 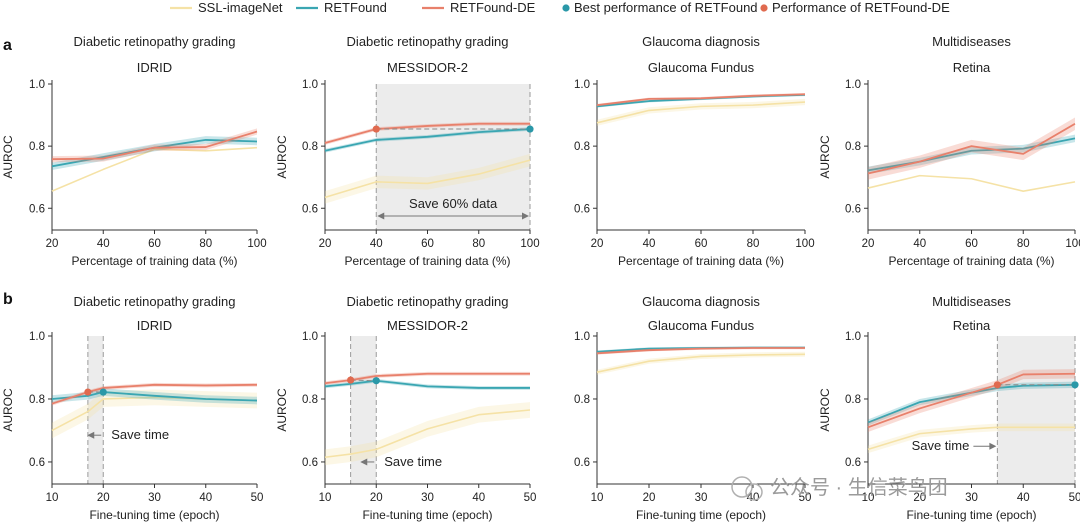 What do you see at coordinates (972, 67) in the screenshot?
I see `panel-subtitle: Retina` at bounding box center [972, 67].